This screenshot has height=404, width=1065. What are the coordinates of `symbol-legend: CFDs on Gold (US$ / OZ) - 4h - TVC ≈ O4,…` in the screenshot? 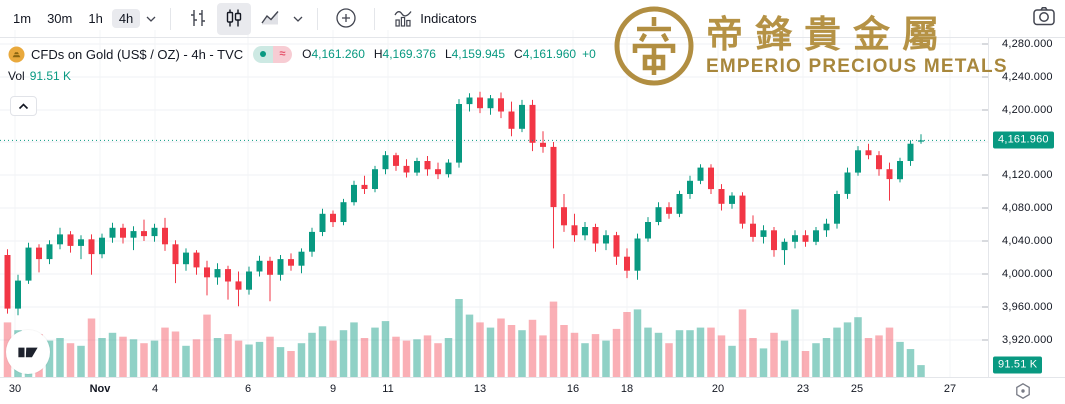 It's located at (302, 54).